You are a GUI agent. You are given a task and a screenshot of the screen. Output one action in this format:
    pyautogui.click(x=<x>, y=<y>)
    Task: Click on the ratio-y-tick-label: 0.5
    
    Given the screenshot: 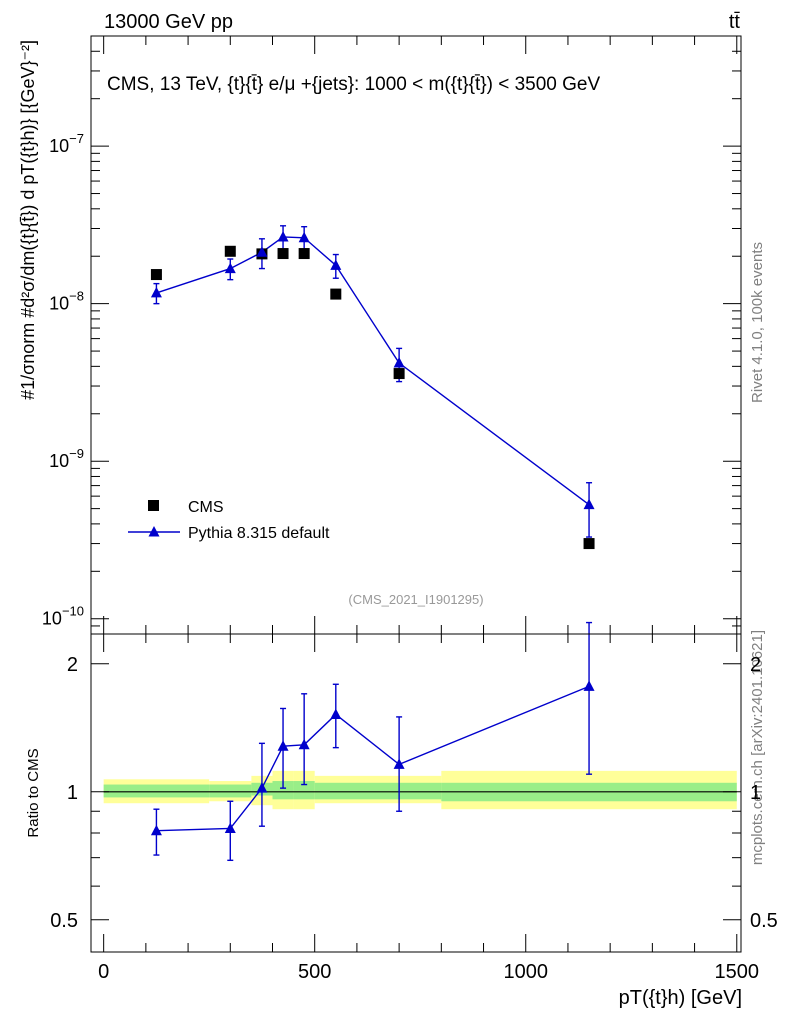 What is the action you would take?
    pyautogui.click(x=64, y=921)
    